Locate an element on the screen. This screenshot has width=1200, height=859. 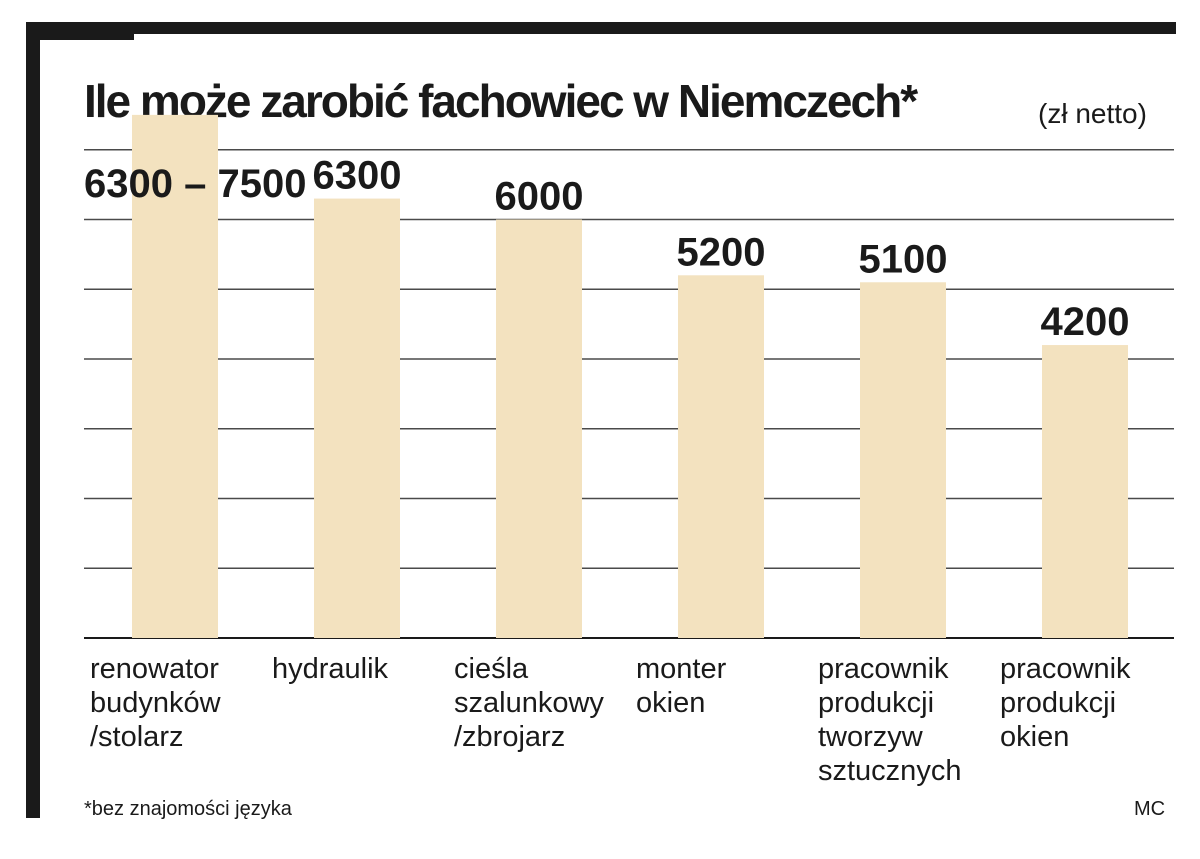
category-label-line: /stolarz is located at coordinates (137, 737).